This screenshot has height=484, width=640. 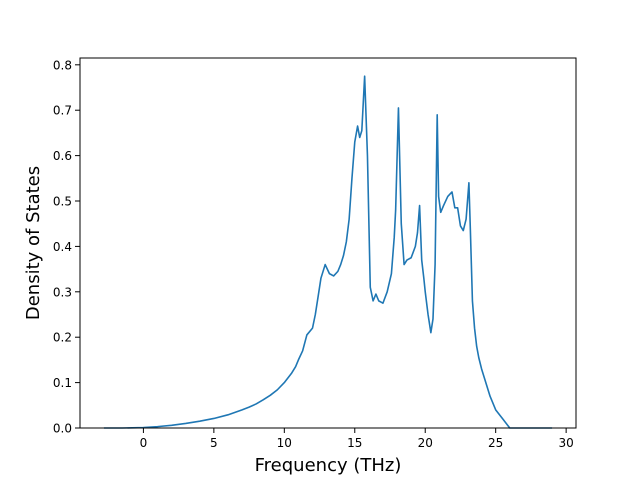 I want to click on x-tick-label: 25, so click(x=495, y=443).